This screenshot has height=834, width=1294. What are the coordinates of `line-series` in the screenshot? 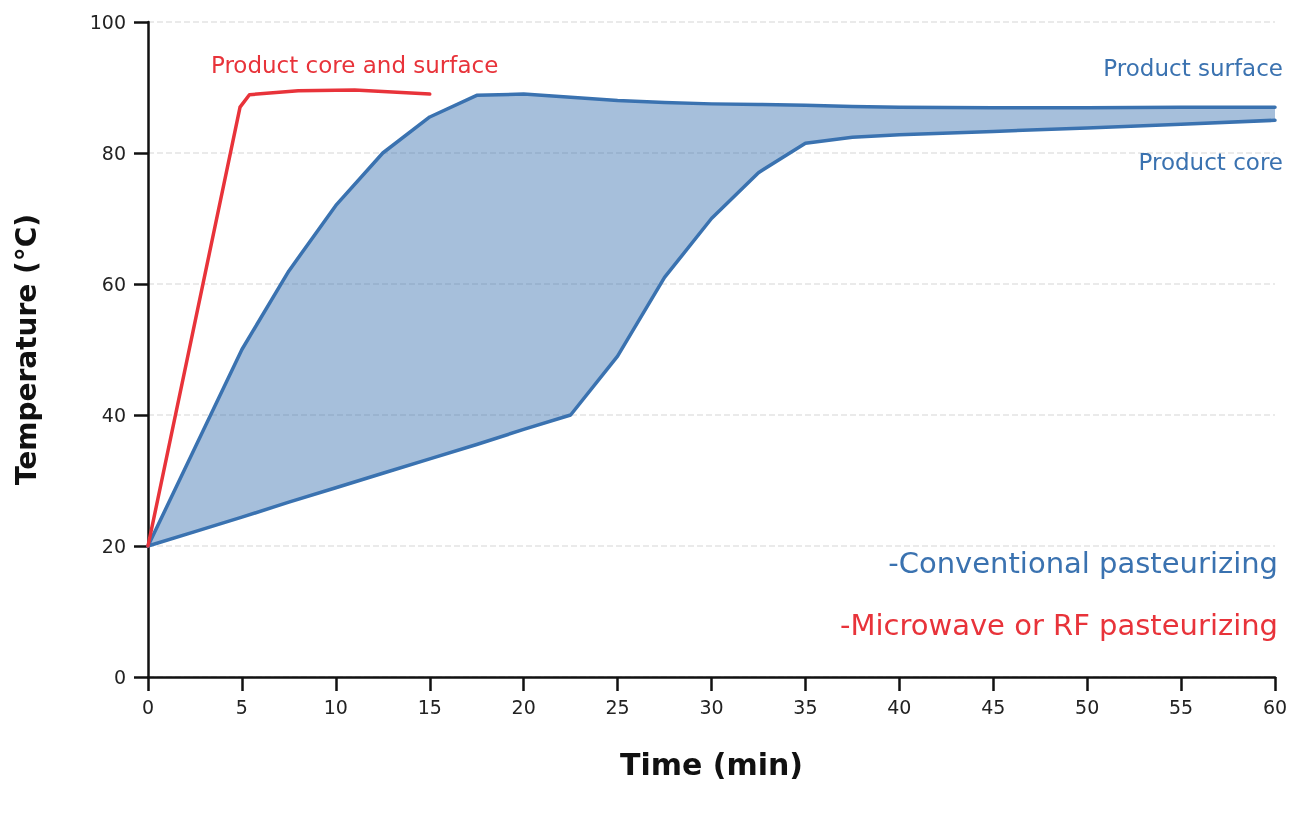 It's located at (289, 318).